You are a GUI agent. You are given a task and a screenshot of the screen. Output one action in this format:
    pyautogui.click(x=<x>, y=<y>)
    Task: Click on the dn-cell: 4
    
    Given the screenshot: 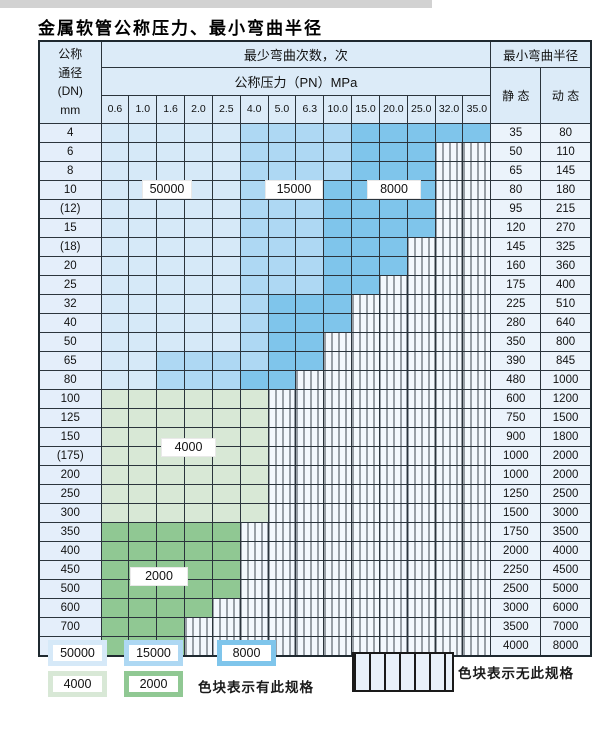 What is the action you would take?
    pyautogui.click(x=70, y=132)
    